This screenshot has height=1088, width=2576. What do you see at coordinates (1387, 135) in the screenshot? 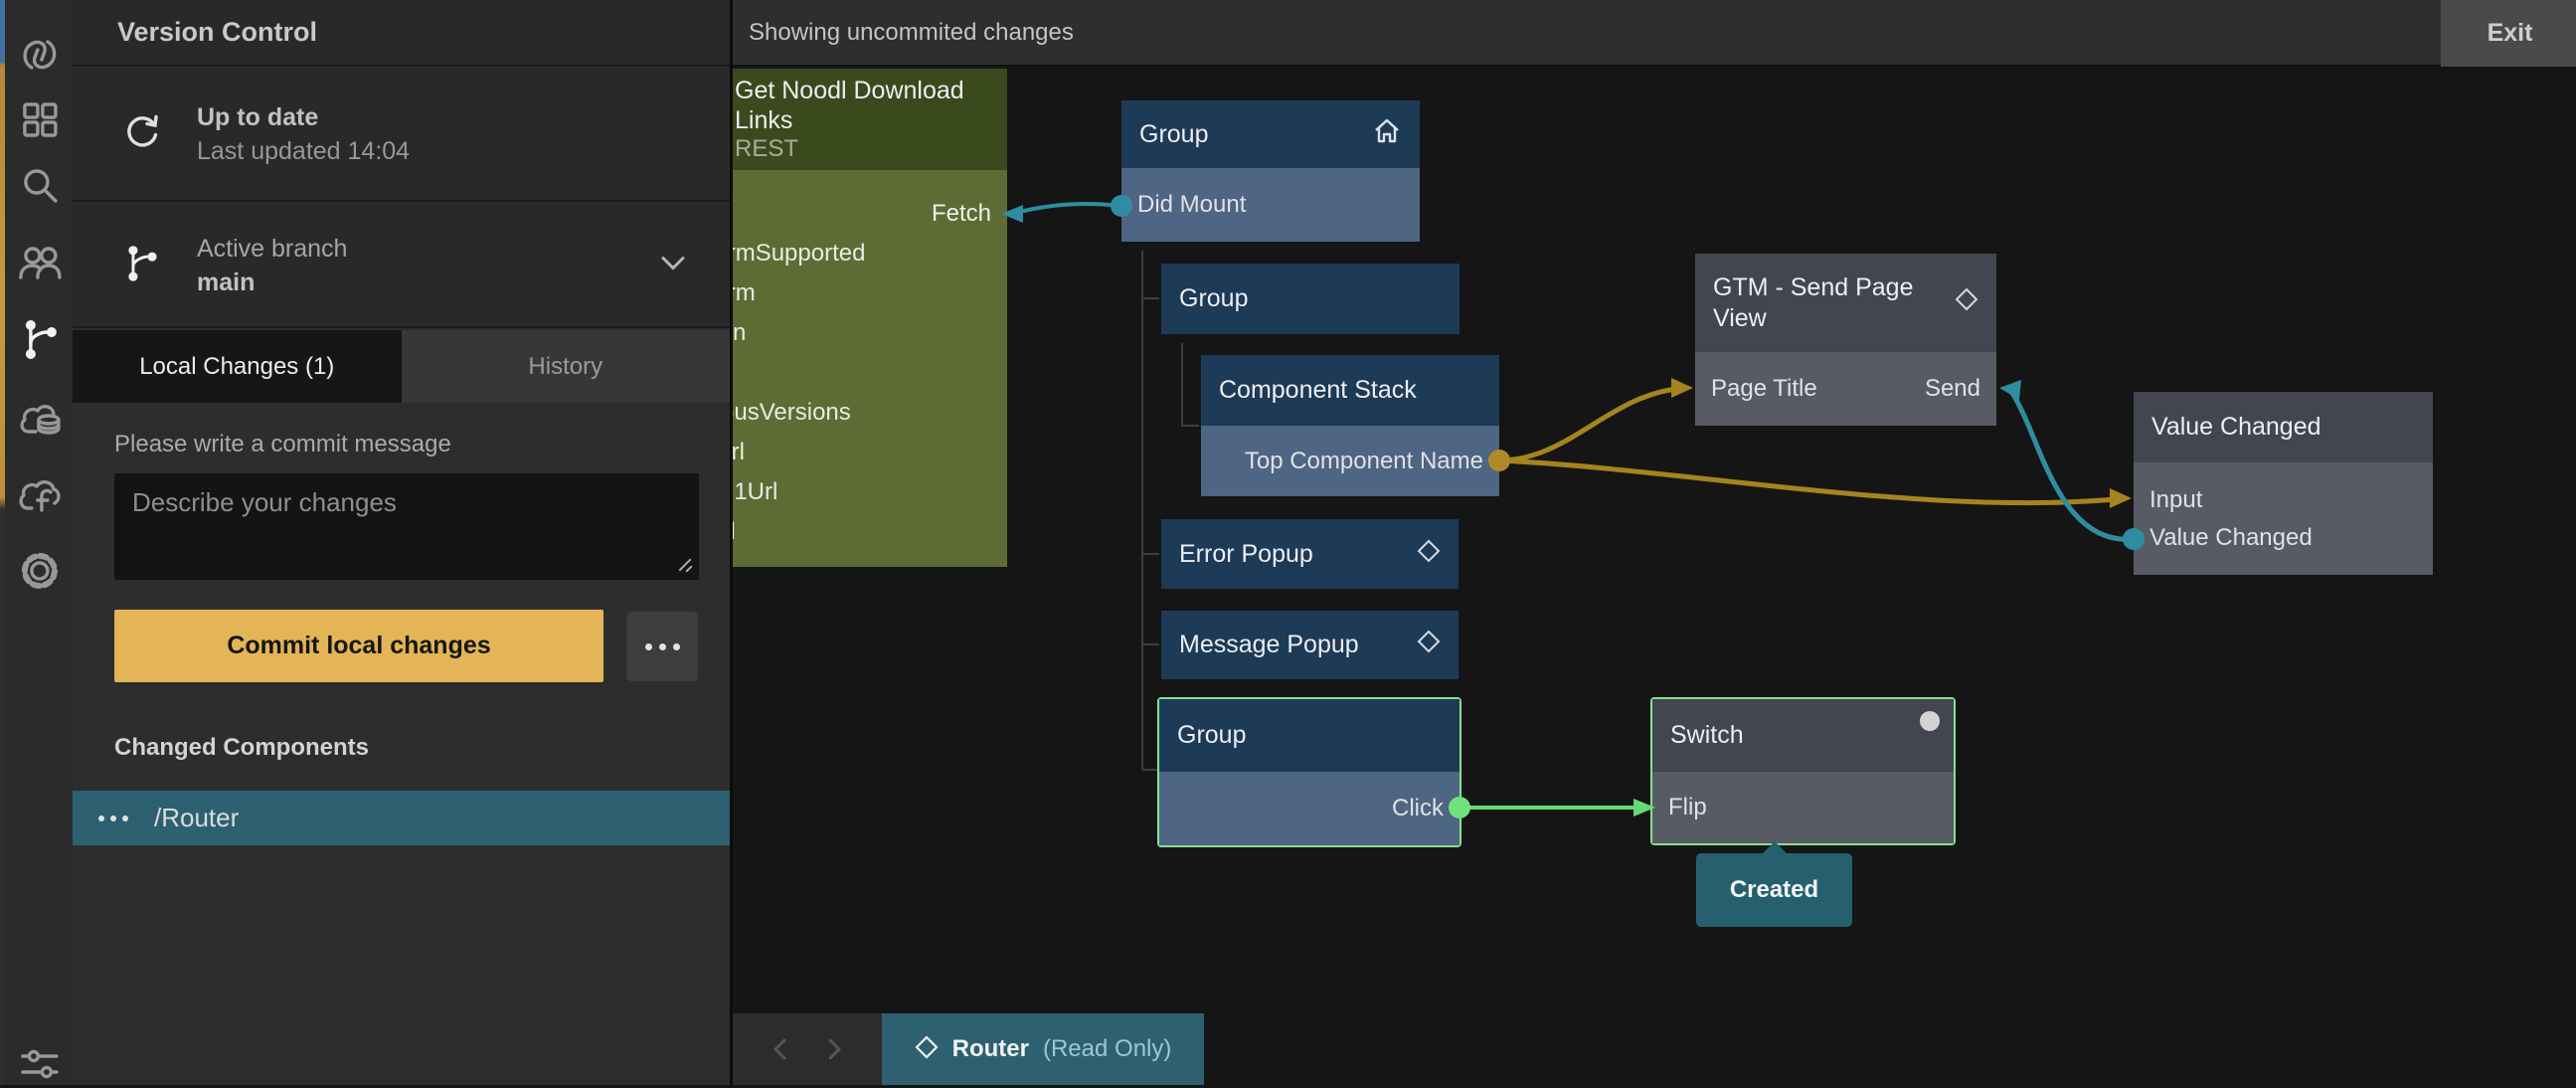
I see `home-icon` at bounding box center [1387, 135].